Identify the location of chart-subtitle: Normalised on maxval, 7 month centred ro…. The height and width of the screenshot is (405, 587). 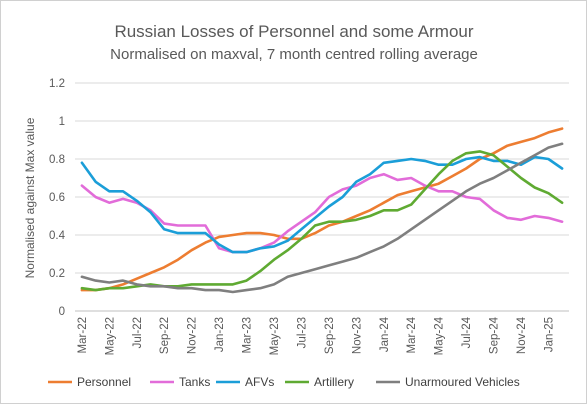
(294, 54).